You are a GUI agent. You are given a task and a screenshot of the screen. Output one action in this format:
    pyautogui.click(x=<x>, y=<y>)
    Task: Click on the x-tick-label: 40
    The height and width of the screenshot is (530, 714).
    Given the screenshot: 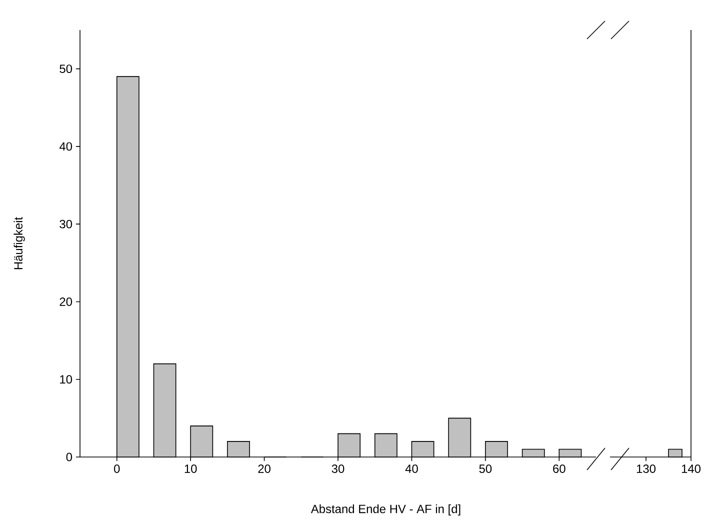 What is the action you would take?
    pyautogui.click(x=411, y=468)
    